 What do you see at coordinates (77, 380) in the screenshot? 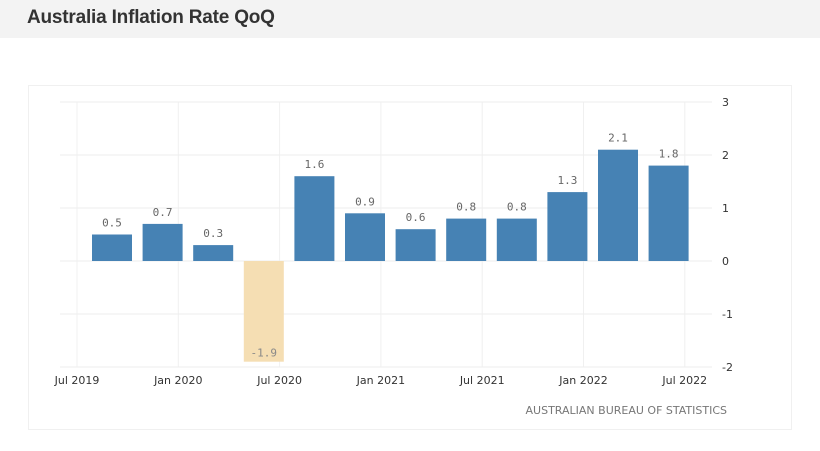
I see `x-tick-label: Jul 2019` at bounding box center [77, 380].